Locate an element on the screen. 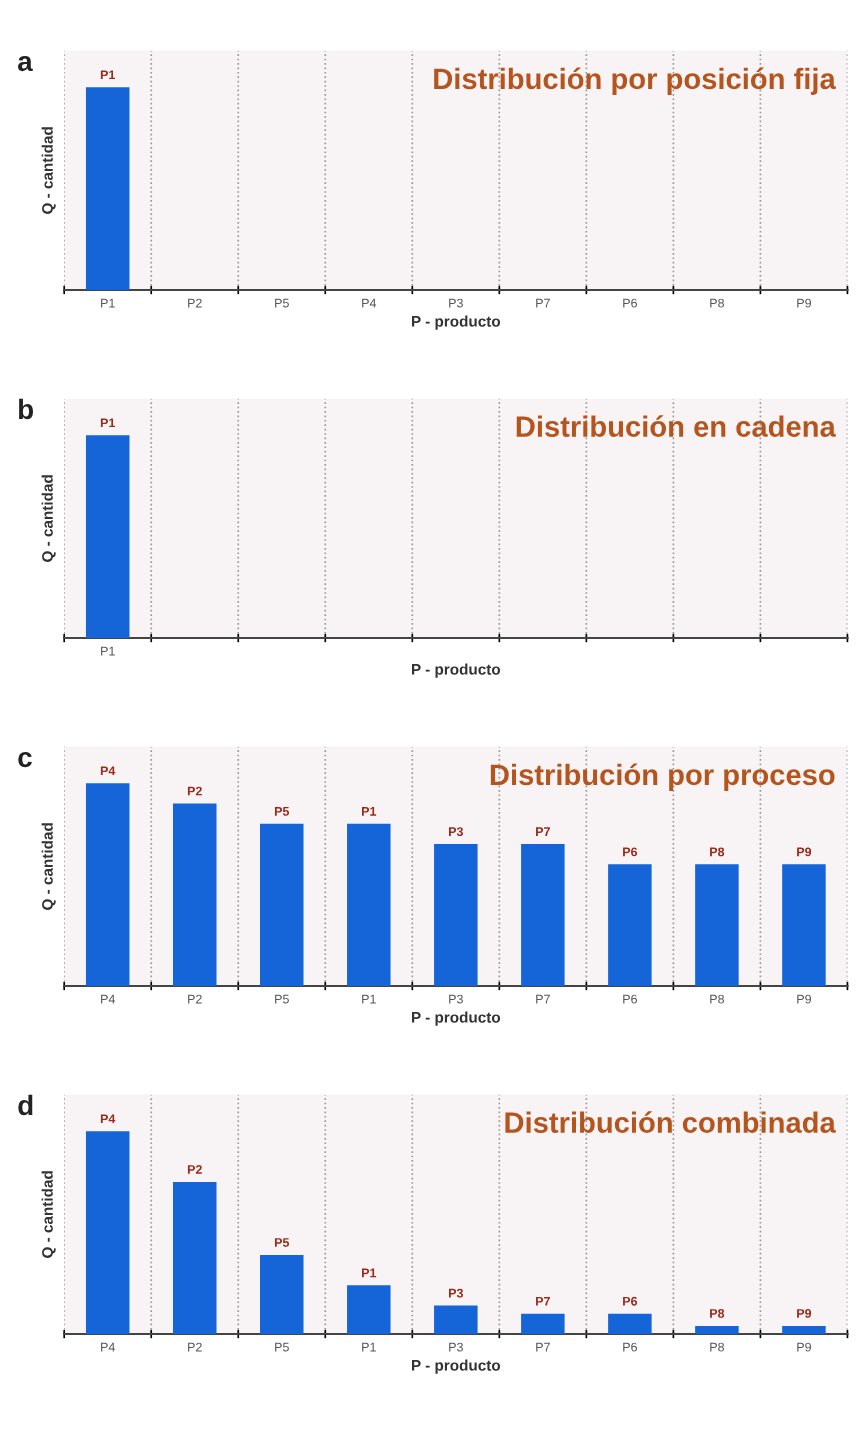  chart-title: Distribución por posición fija is located at coordinates (635, 81).